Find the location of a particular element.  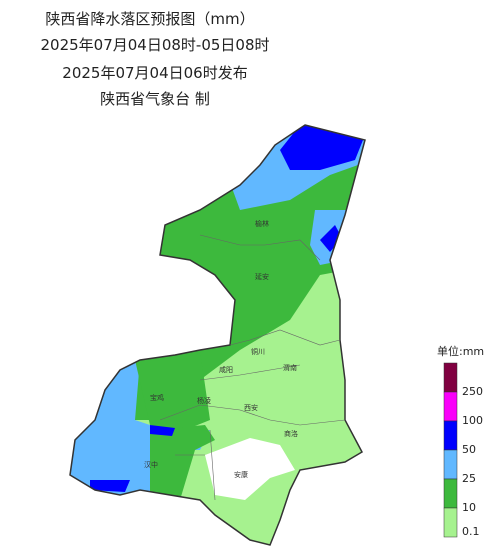

legend-label: 100 is located at coordinates (472, 420).